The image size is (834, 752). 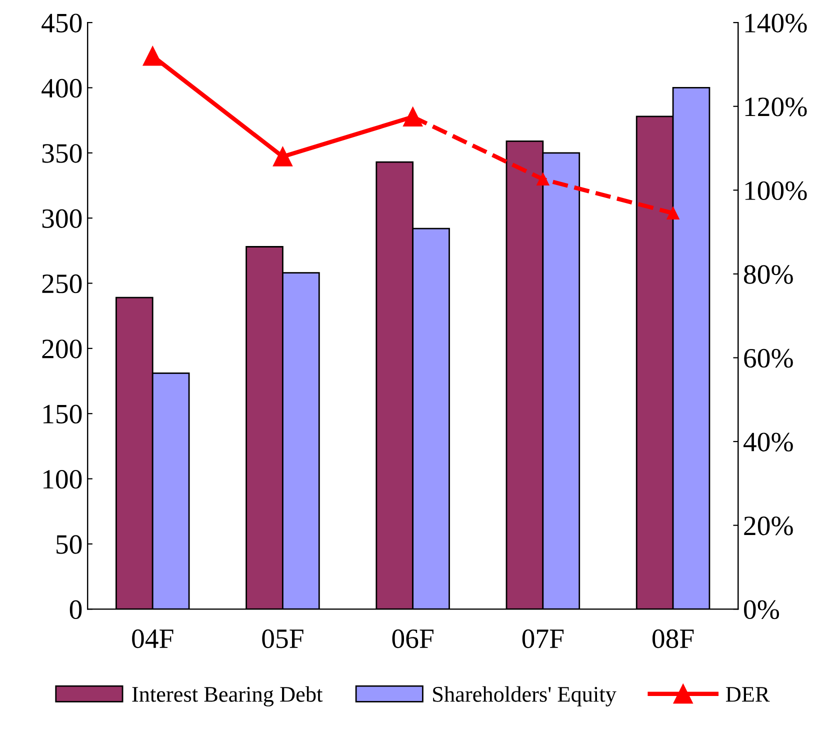 I want to click on y-tick-label: 300, so click(x=62, y=218).